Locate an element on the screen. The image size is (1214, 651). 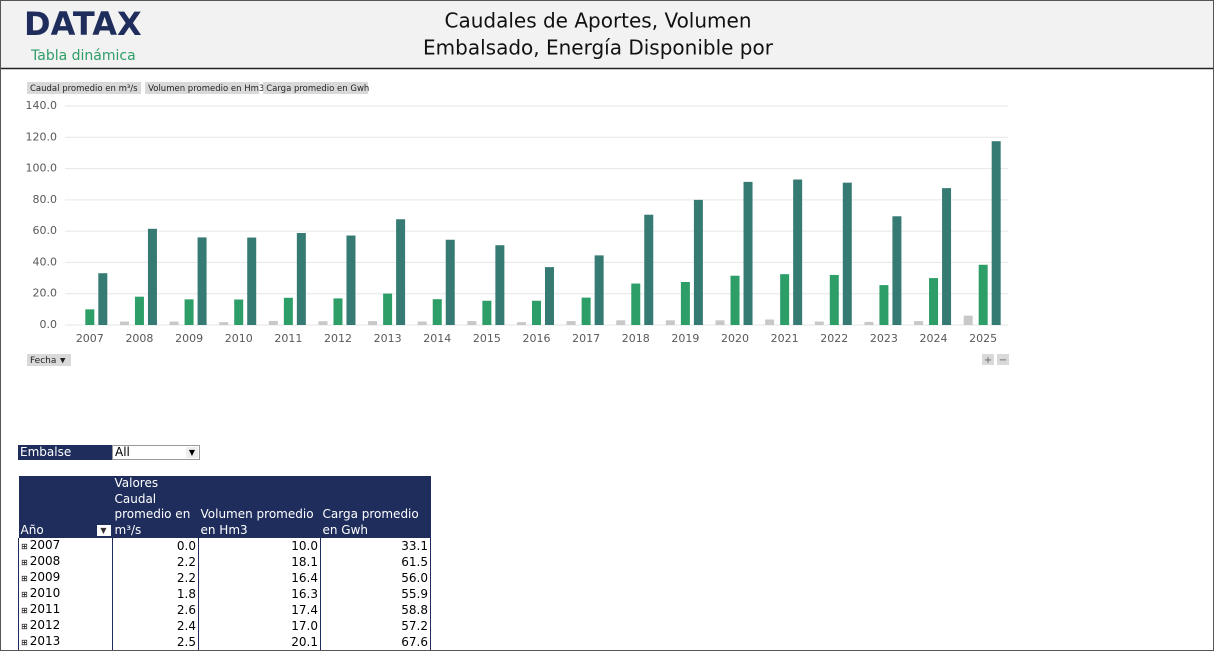
collapse-button is located at coordinates (1003, 359).